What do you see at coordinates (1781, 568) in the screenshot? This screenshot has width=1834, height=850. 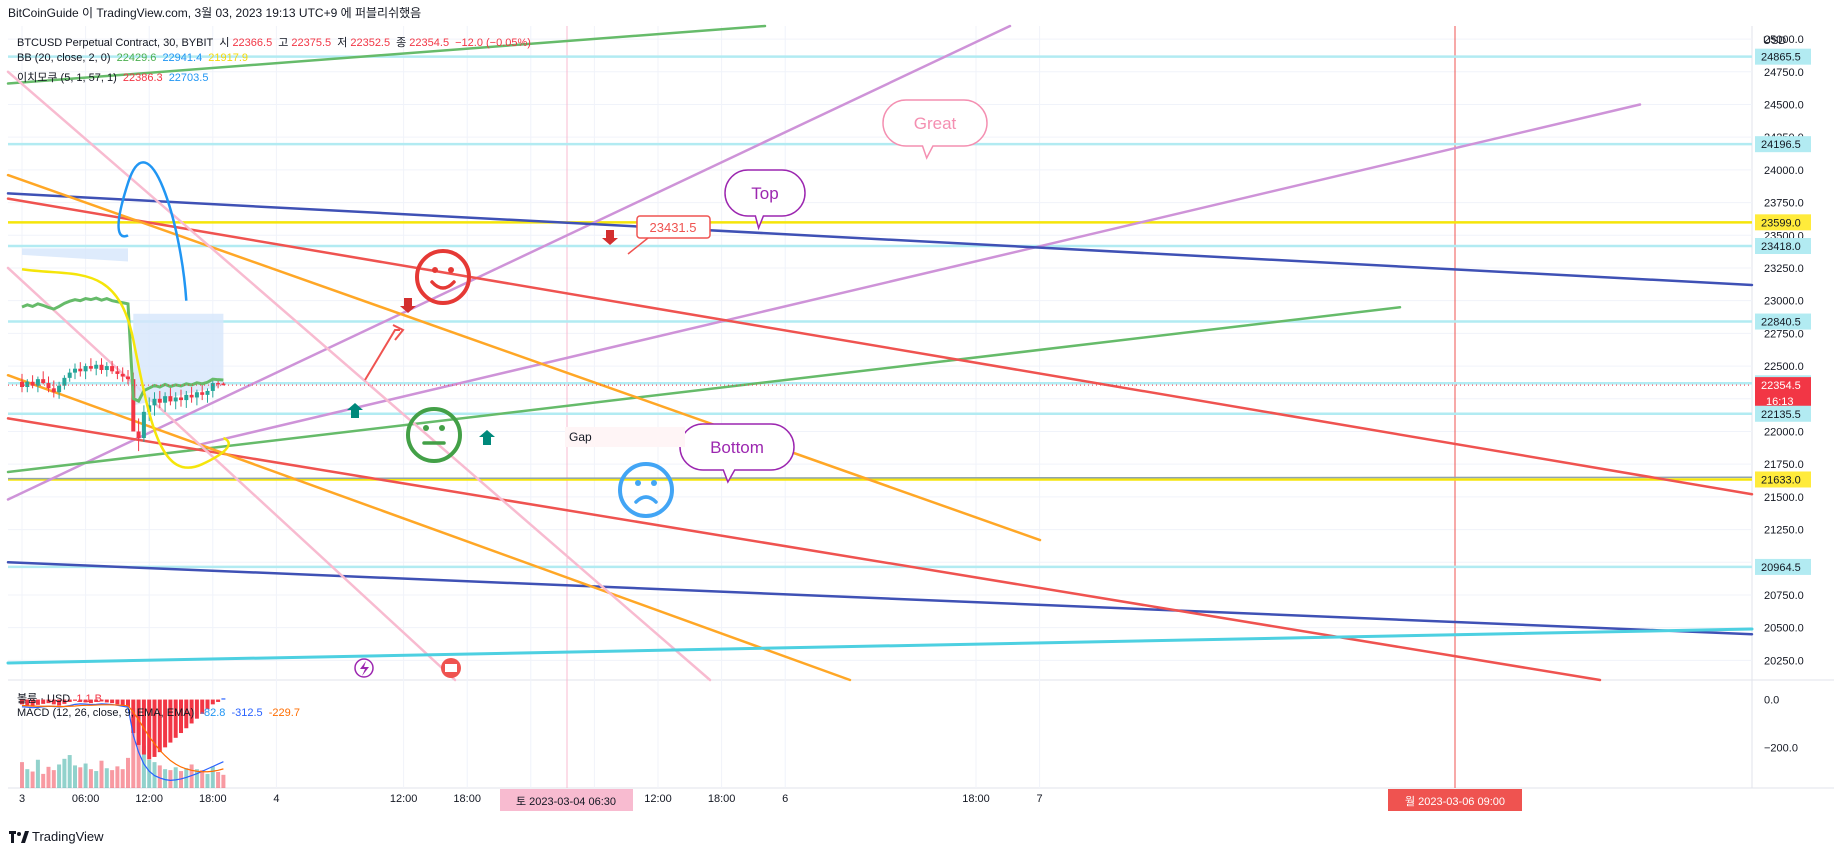 I see `price-level-tag-label: 20964.5` at bounding box center [1781, 568].